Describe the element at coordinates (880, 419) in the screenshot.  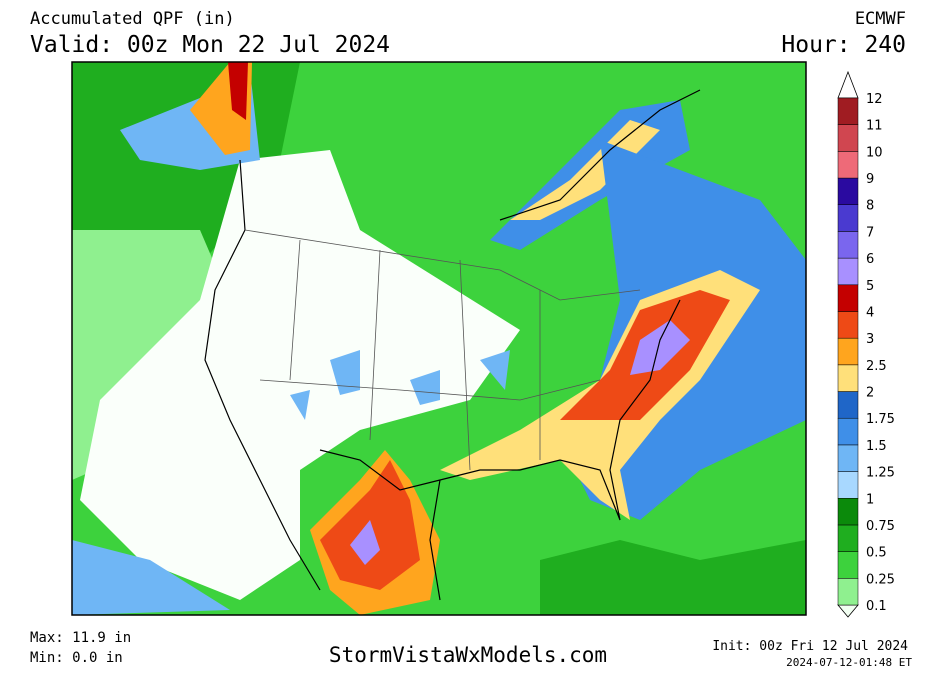
I see `colorbar-label: 1.75` at that location.